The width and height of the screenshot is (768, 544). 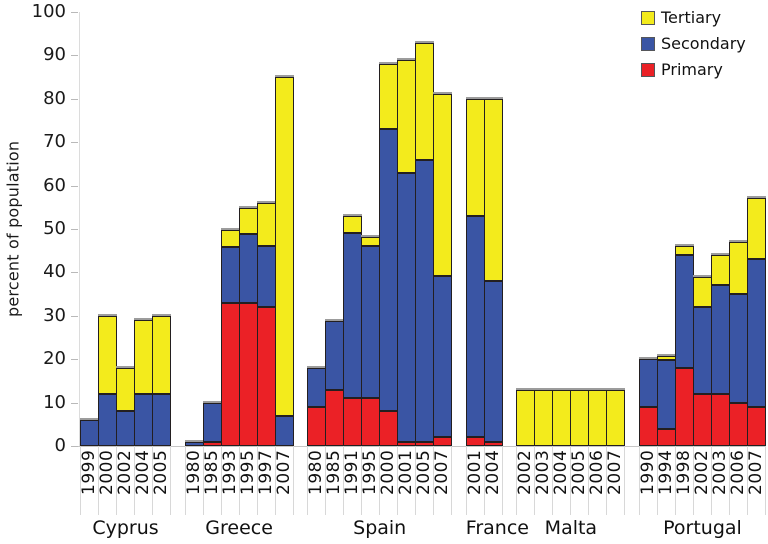 I want to click on legend-label: Secondary, so click(x=703, y=43).